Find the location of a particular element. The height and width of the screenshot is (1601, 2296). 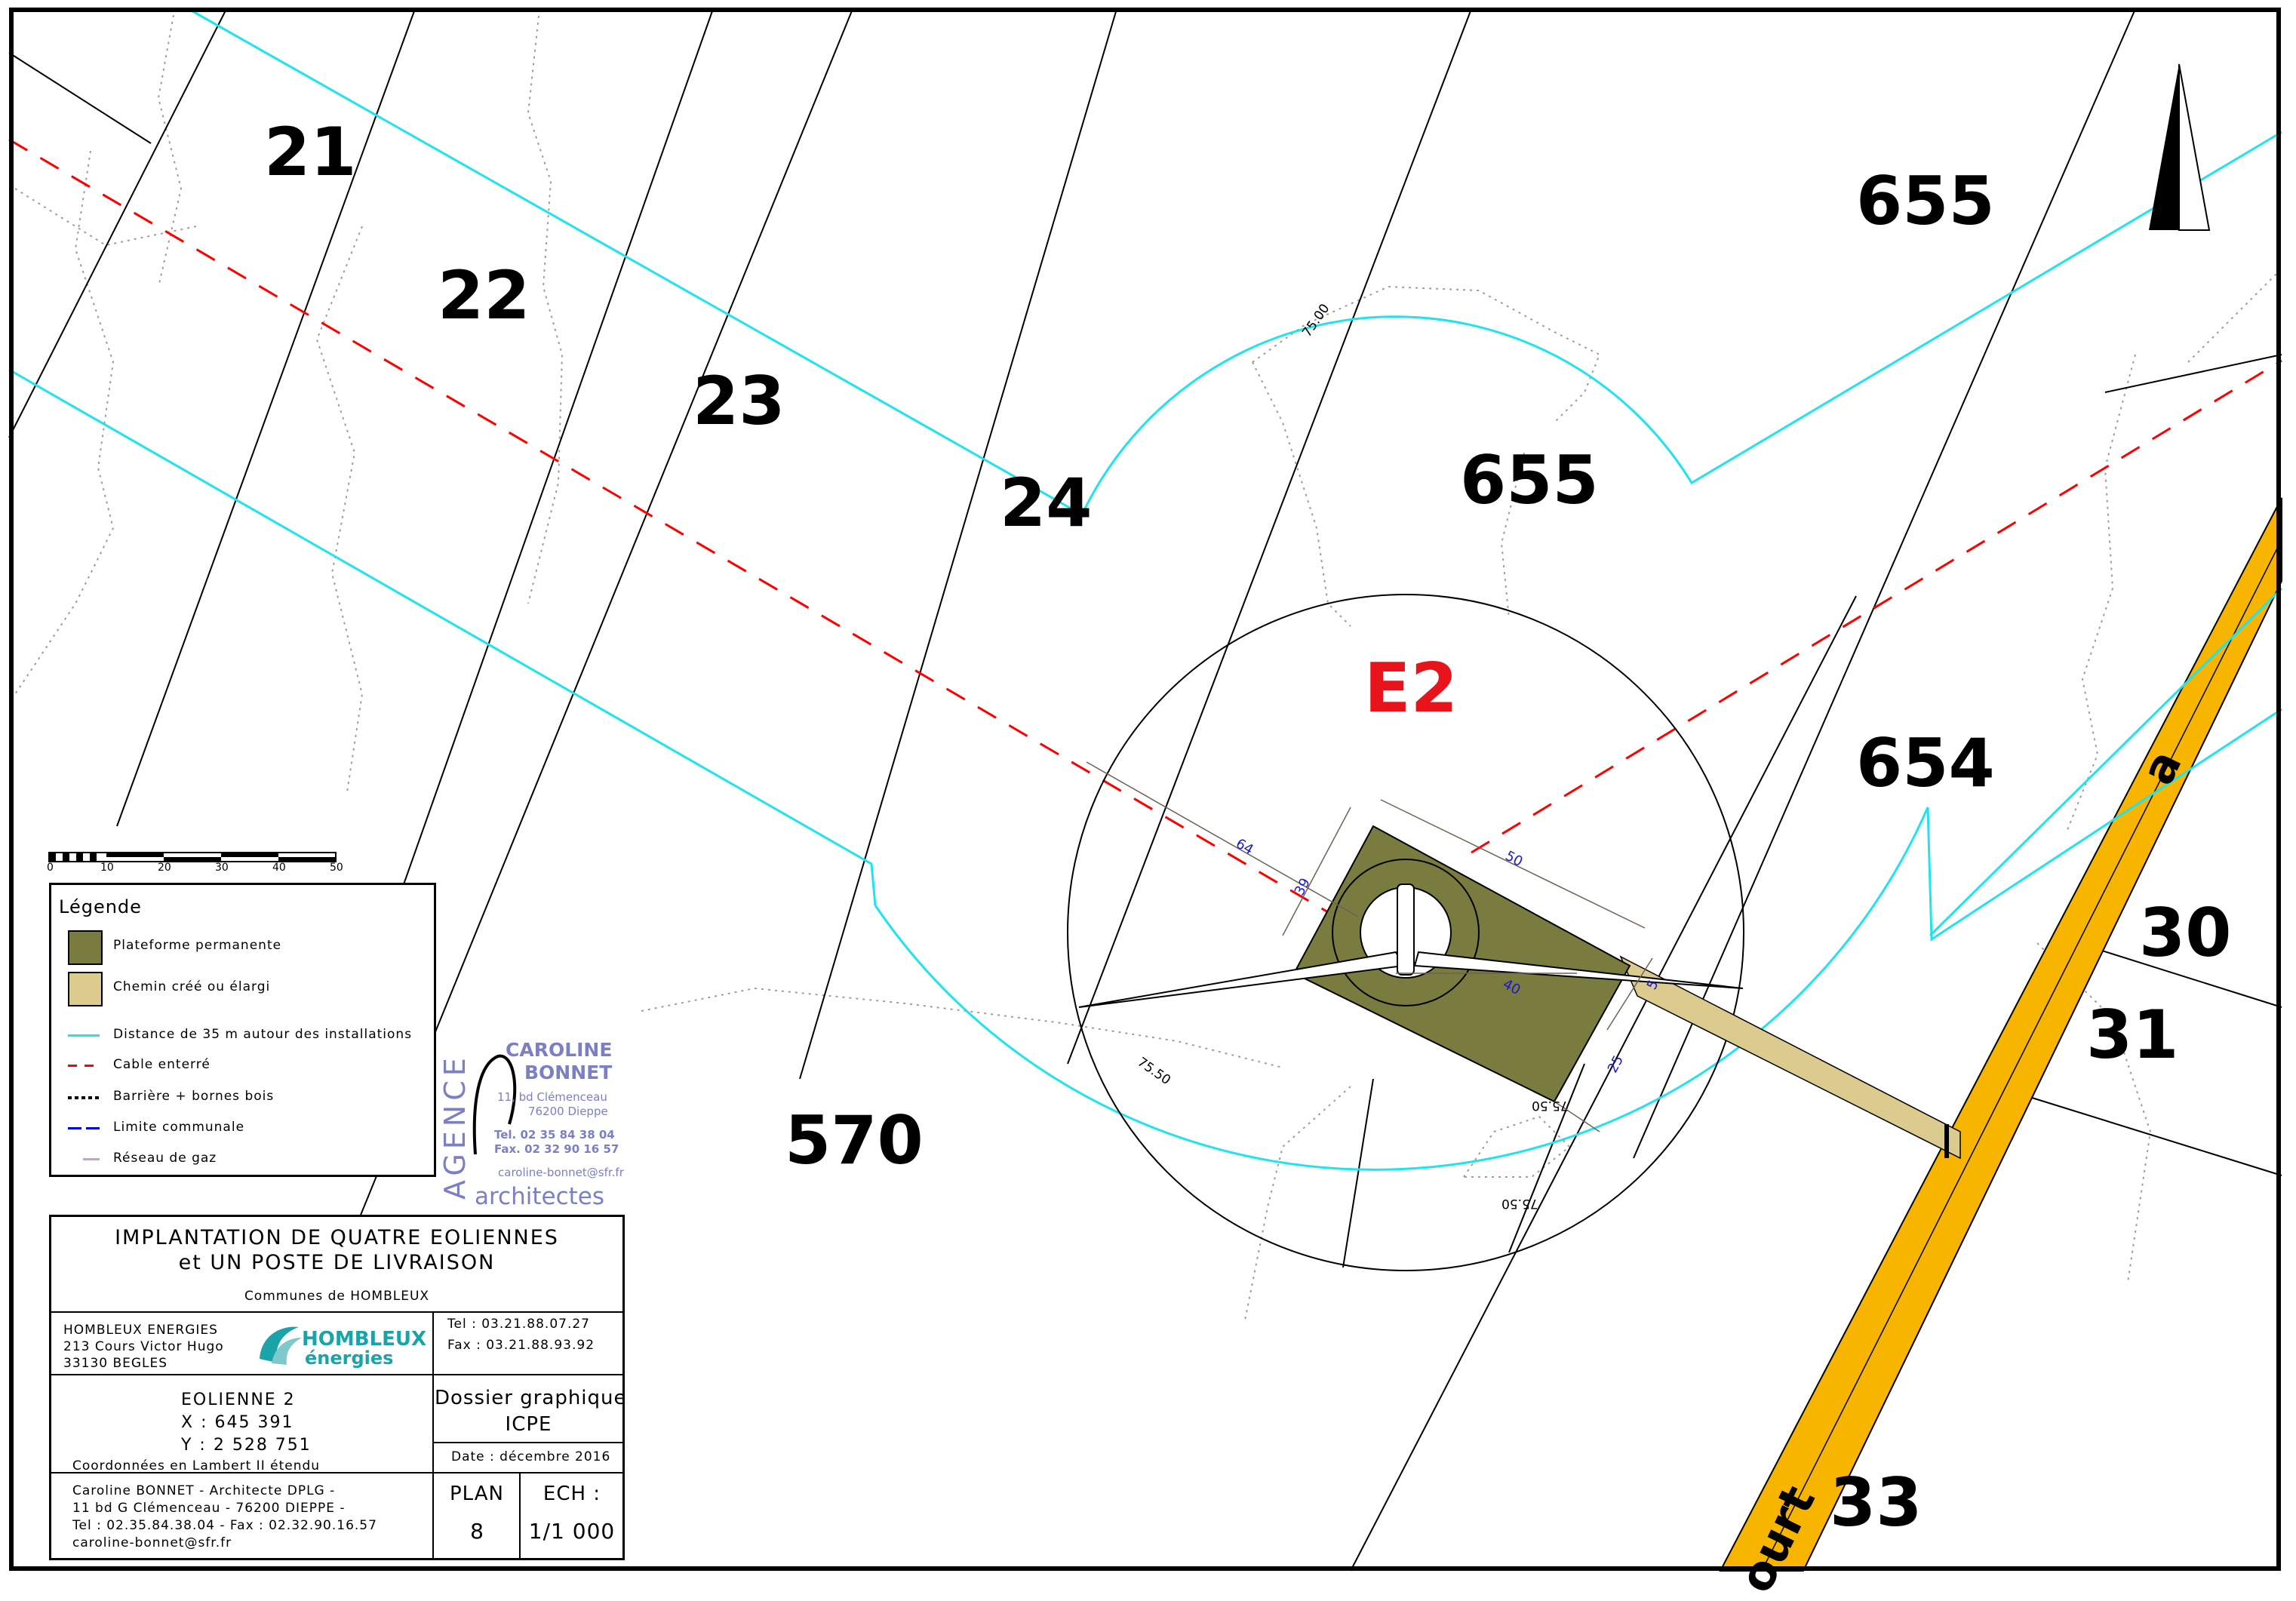

legend-item-label: Réseau de gaz is located at coordinates (165, 1158).